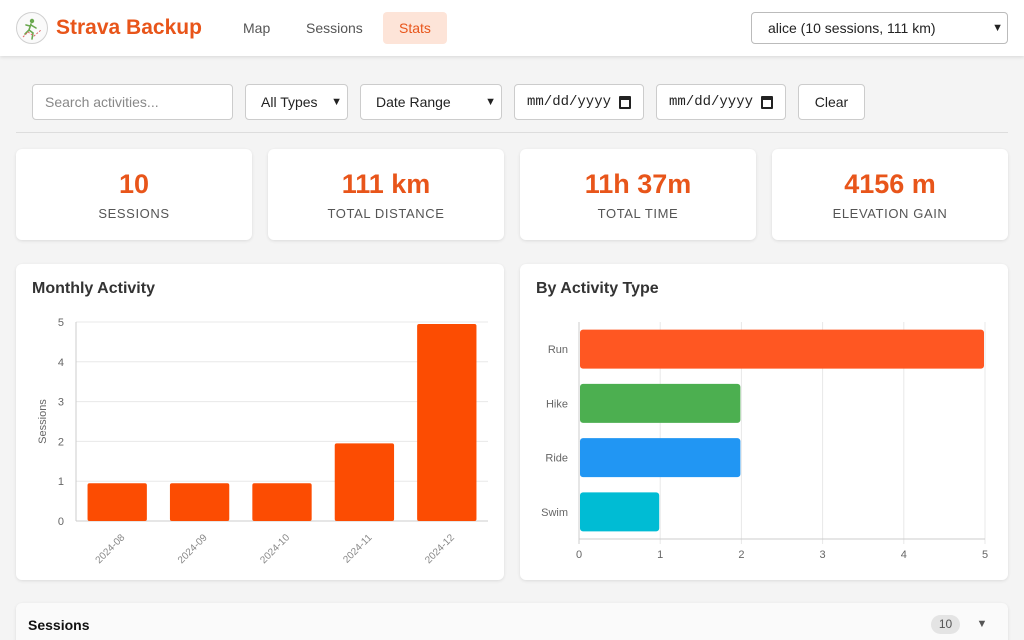 The width and height of the screenshot is (1024, 640). I want to click on nav-stats: Stats, so click(415, 28).